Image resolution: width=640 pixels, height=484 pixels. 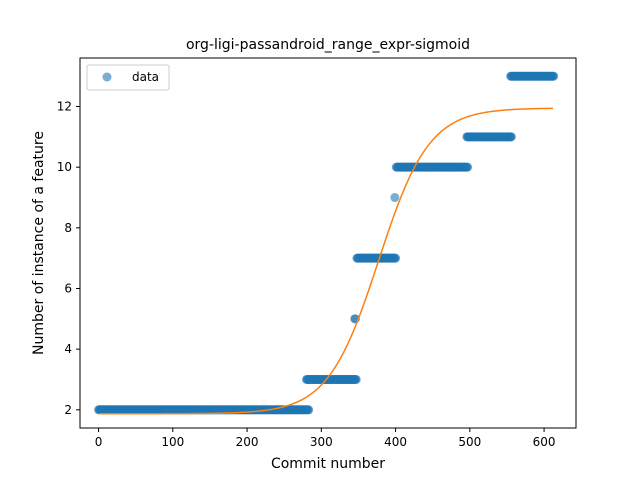 What do you see at coordinates (68, 228) in the screenshot?
I see `y-tick-label: 8` at bounding box center [68, 228].